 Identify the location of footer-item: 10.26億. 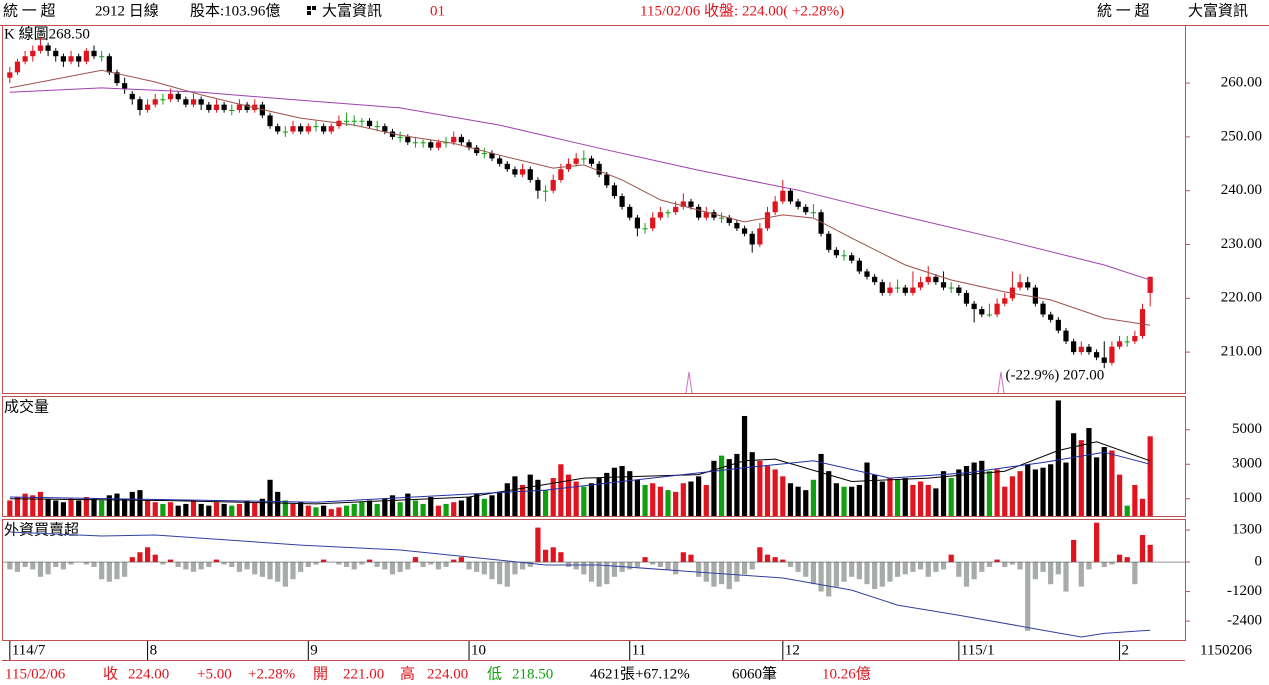
(846, 673).